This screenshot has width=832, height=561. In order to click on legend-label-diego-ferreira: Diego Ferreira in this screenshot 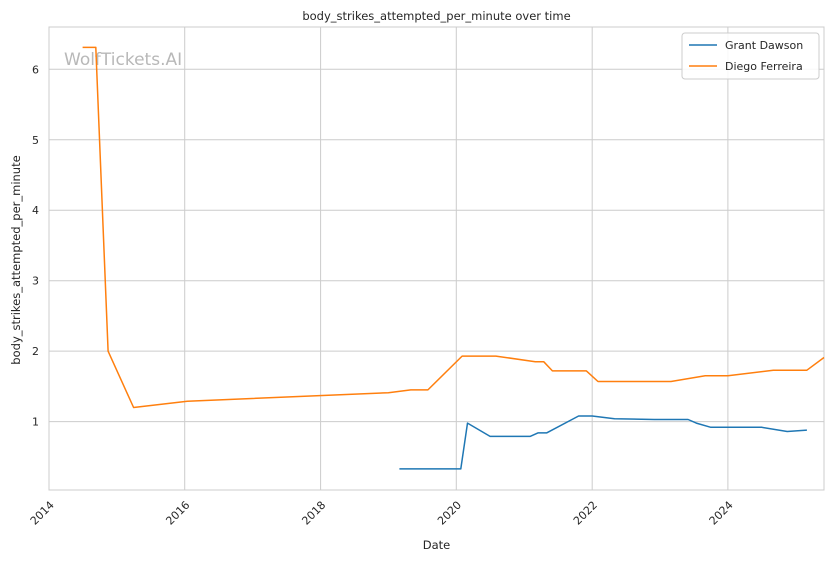, I will do `click(764, 66)`.